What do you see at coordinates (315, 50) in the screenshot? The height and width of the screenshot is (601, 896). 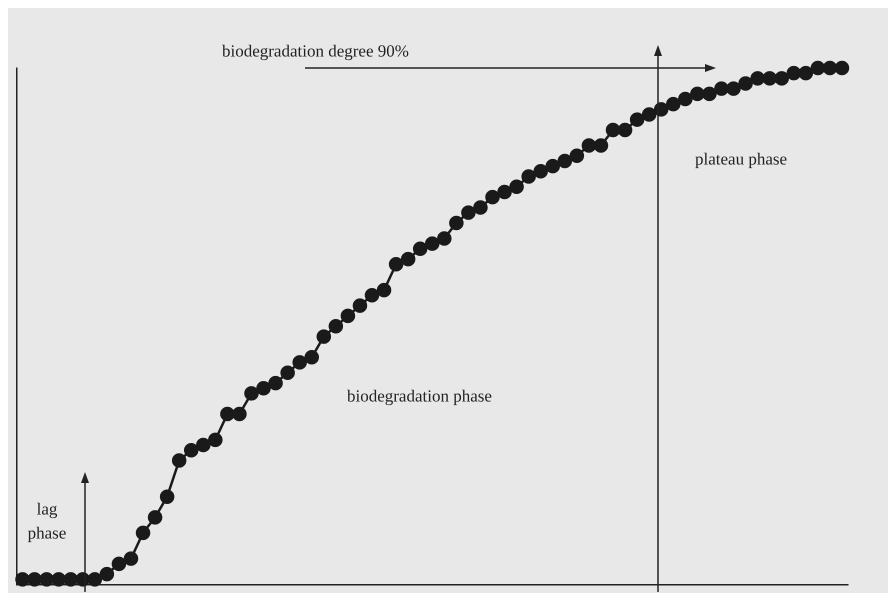 I see `text: biodegradation degree 90%` at bounding box center [315, 50].